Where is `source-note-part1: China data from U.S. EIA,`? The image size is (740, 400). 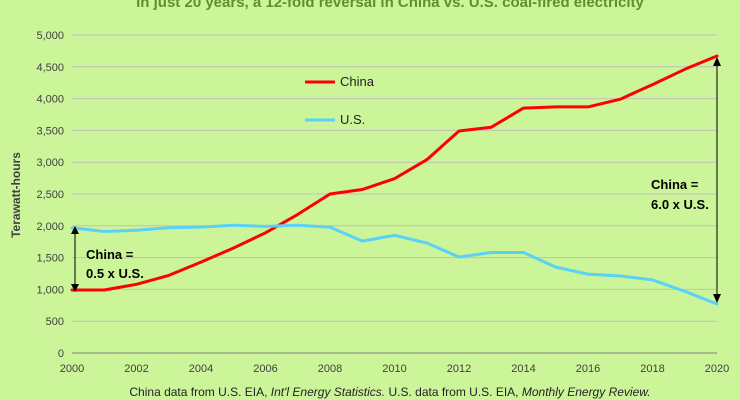 source-note-part1: China data from U.S. EIA, is located at coordinates (199, 392).